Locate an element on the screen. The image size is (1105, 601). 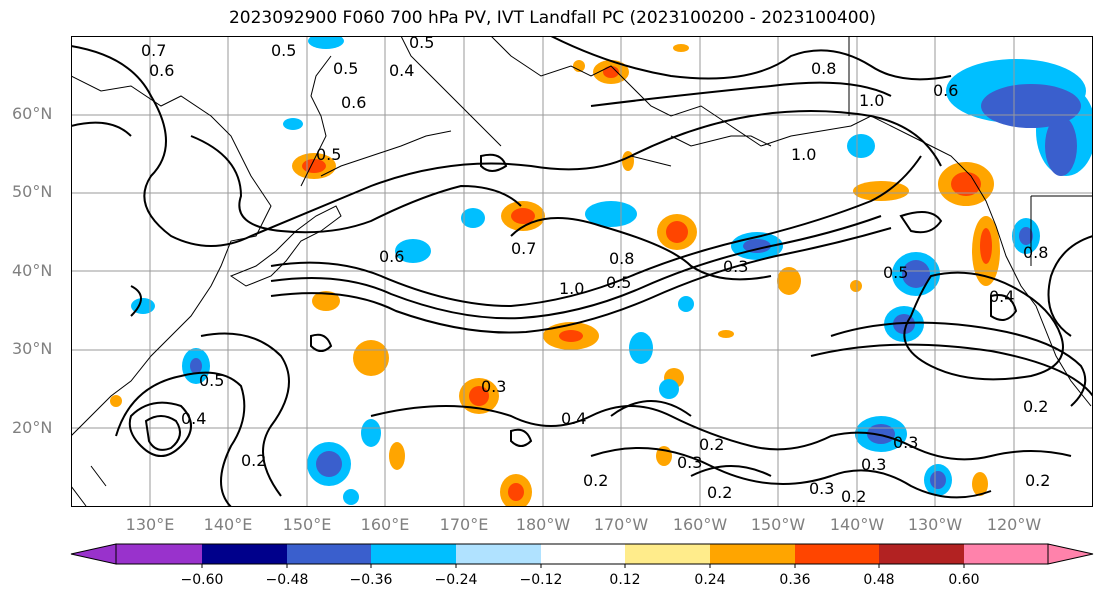
colorbar-tick: 0.48 is located at coordinates (879, 580).